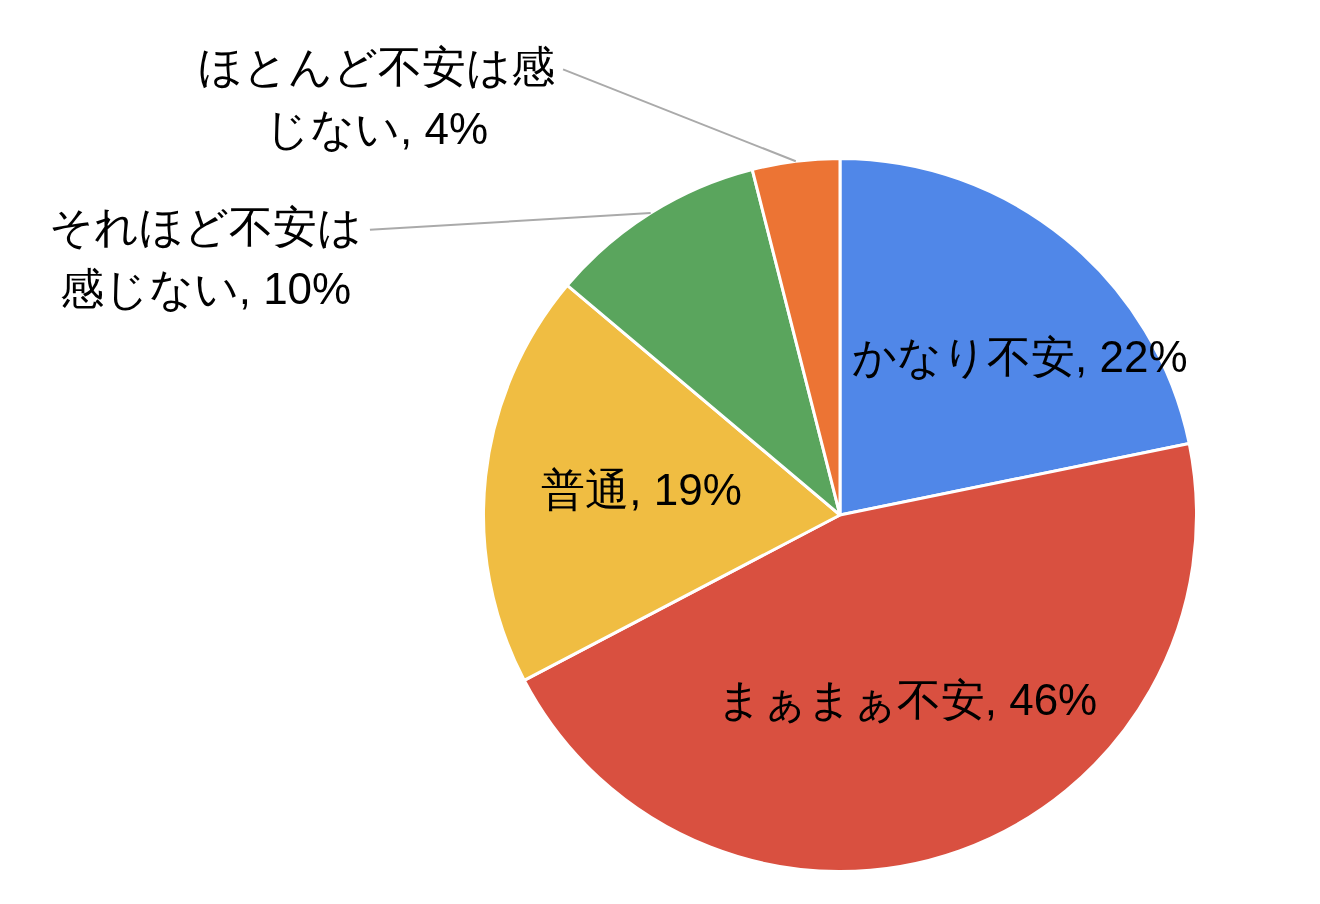  I want to click on slice-label: ほとんど不安は感じない, 4%, so click(377, 97).